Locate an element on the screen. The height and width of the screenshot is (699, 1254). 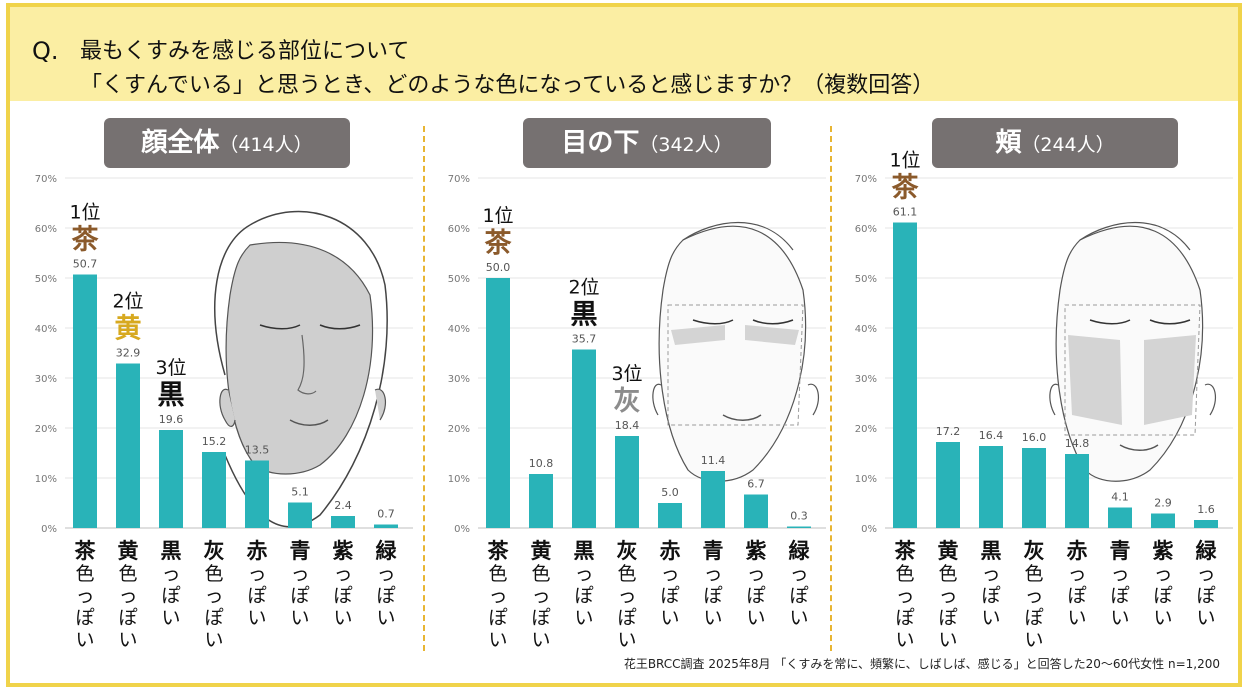
question-mark: Q. is located at coordinates (45, 51).